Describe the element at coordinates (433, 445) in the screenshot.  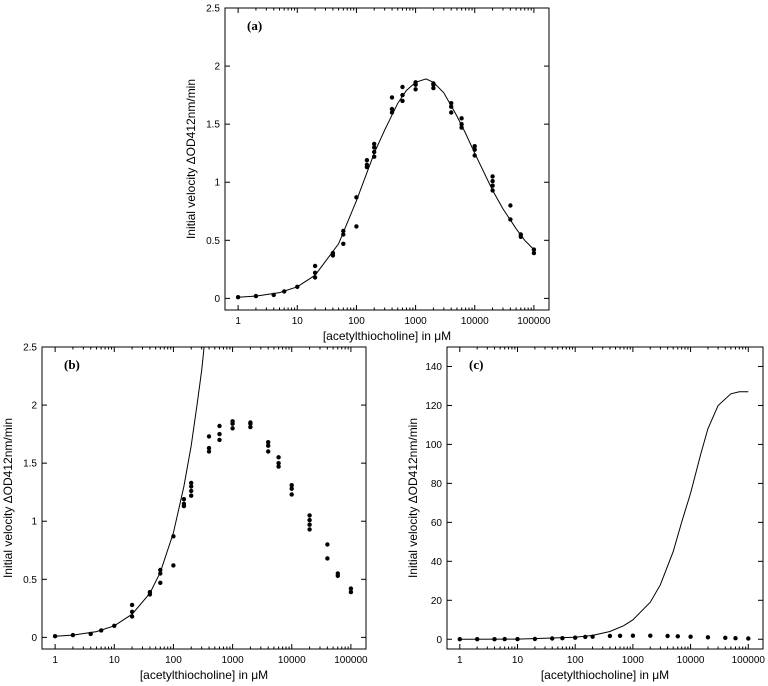
I see `y-tick-label: 100` at that location.